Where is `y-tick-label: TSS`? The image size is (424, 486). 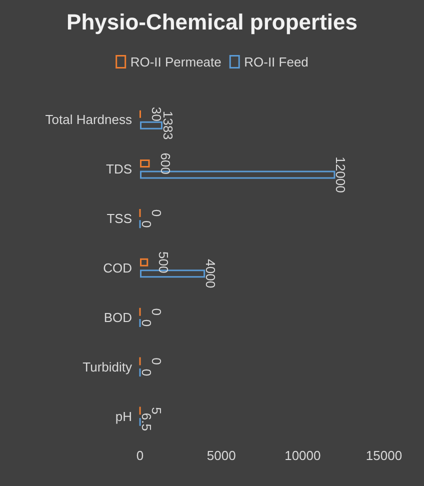 y-tick-label: TSS is located at coordinates (119, 218).